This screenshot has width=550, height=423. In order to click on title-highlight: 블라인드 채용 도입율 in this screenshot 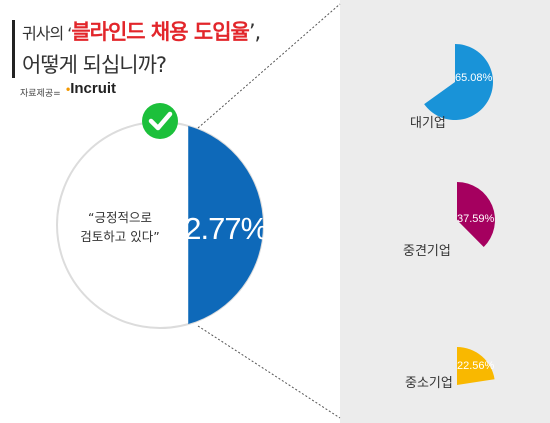, I will do `click(160, 32)`.